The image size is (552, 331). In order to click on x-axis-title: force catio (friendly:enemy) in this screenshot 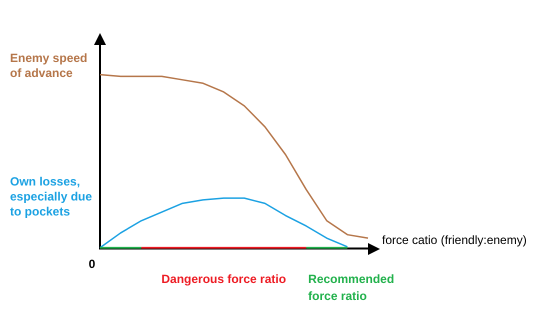, I will do `click(454, 239)`.